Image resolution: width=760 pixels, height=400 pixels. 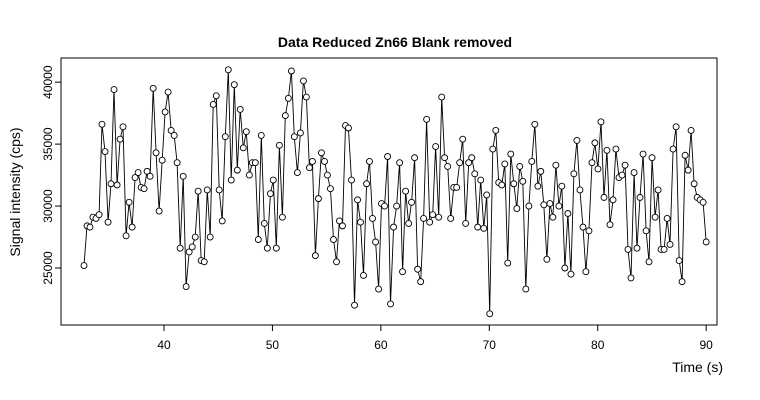 I want to click on y-tick-label: 25000, so click(x=48, y=268).